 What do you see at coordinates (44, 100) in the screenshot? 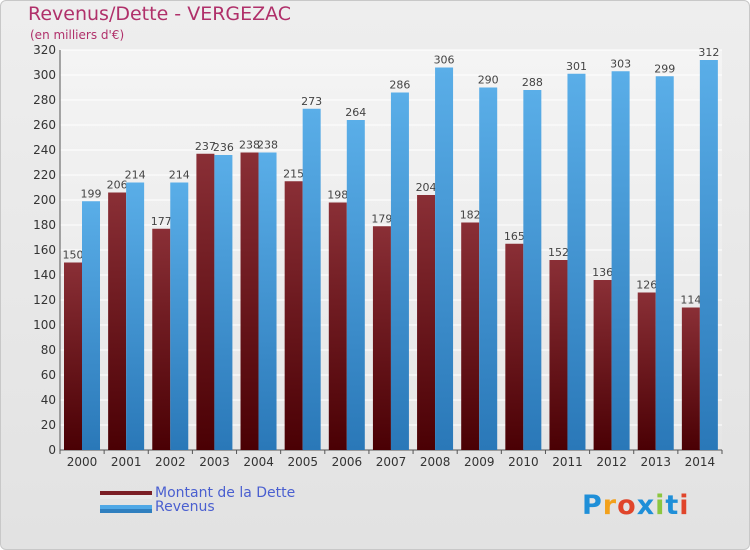
I see `y-tick-label: 280` at bounding box center [44, 100].